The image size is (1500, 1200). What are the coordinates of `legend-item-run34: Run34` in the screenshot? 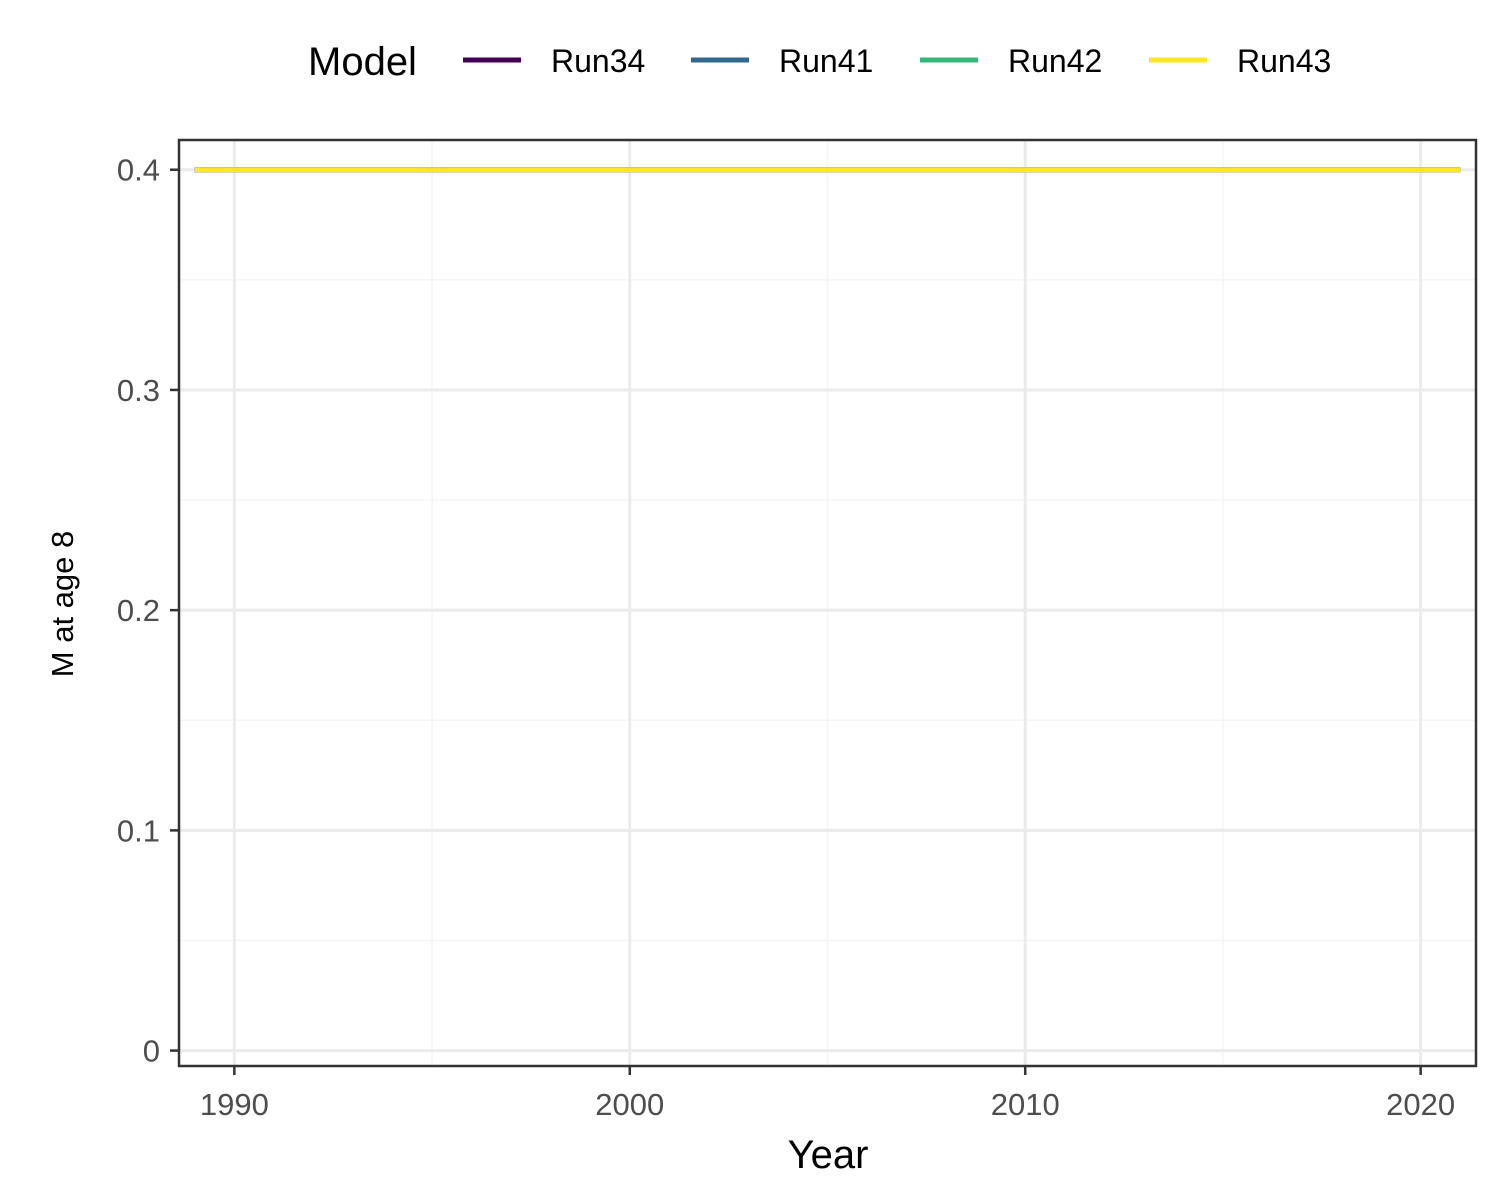 It's located at (554, 61).